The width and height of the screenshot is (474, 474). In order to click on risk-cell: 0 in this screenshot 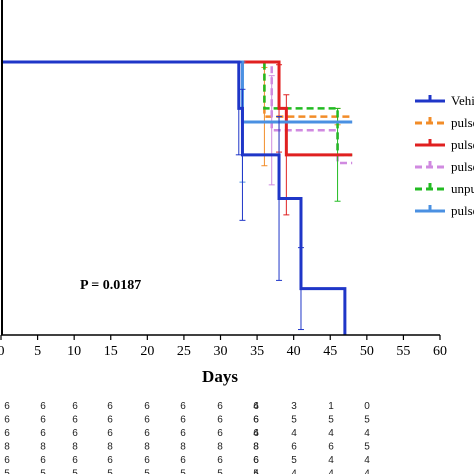, I will do `click(367, 406)`.